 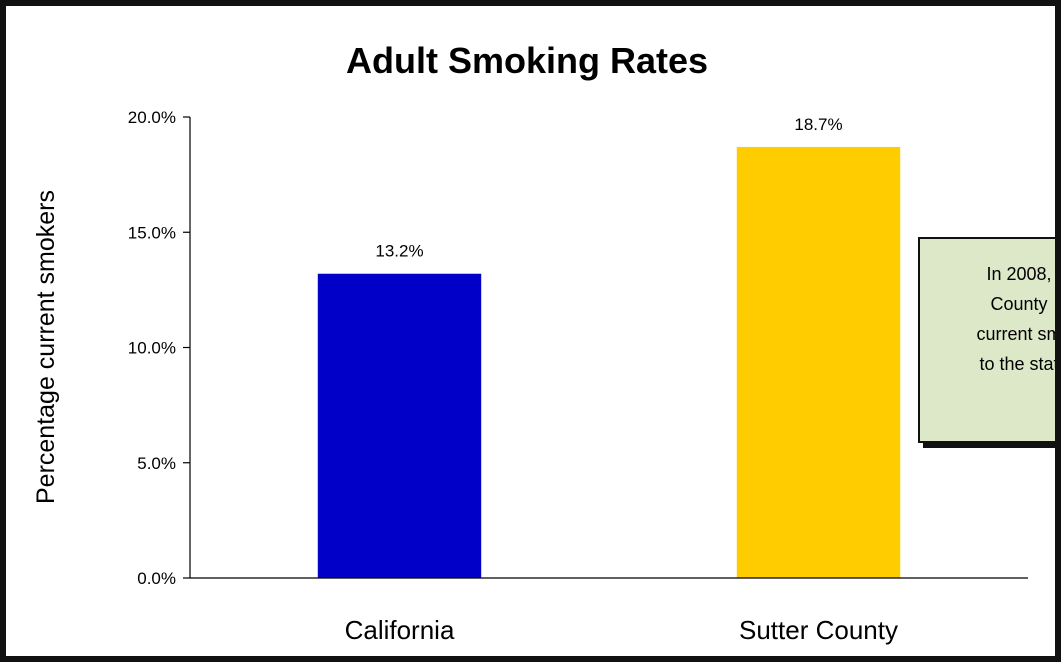 What do you see at coordinates (818, 630) in the screenshot?
I see `x-category-label: Sutter County` at bounding box center [818, 630].